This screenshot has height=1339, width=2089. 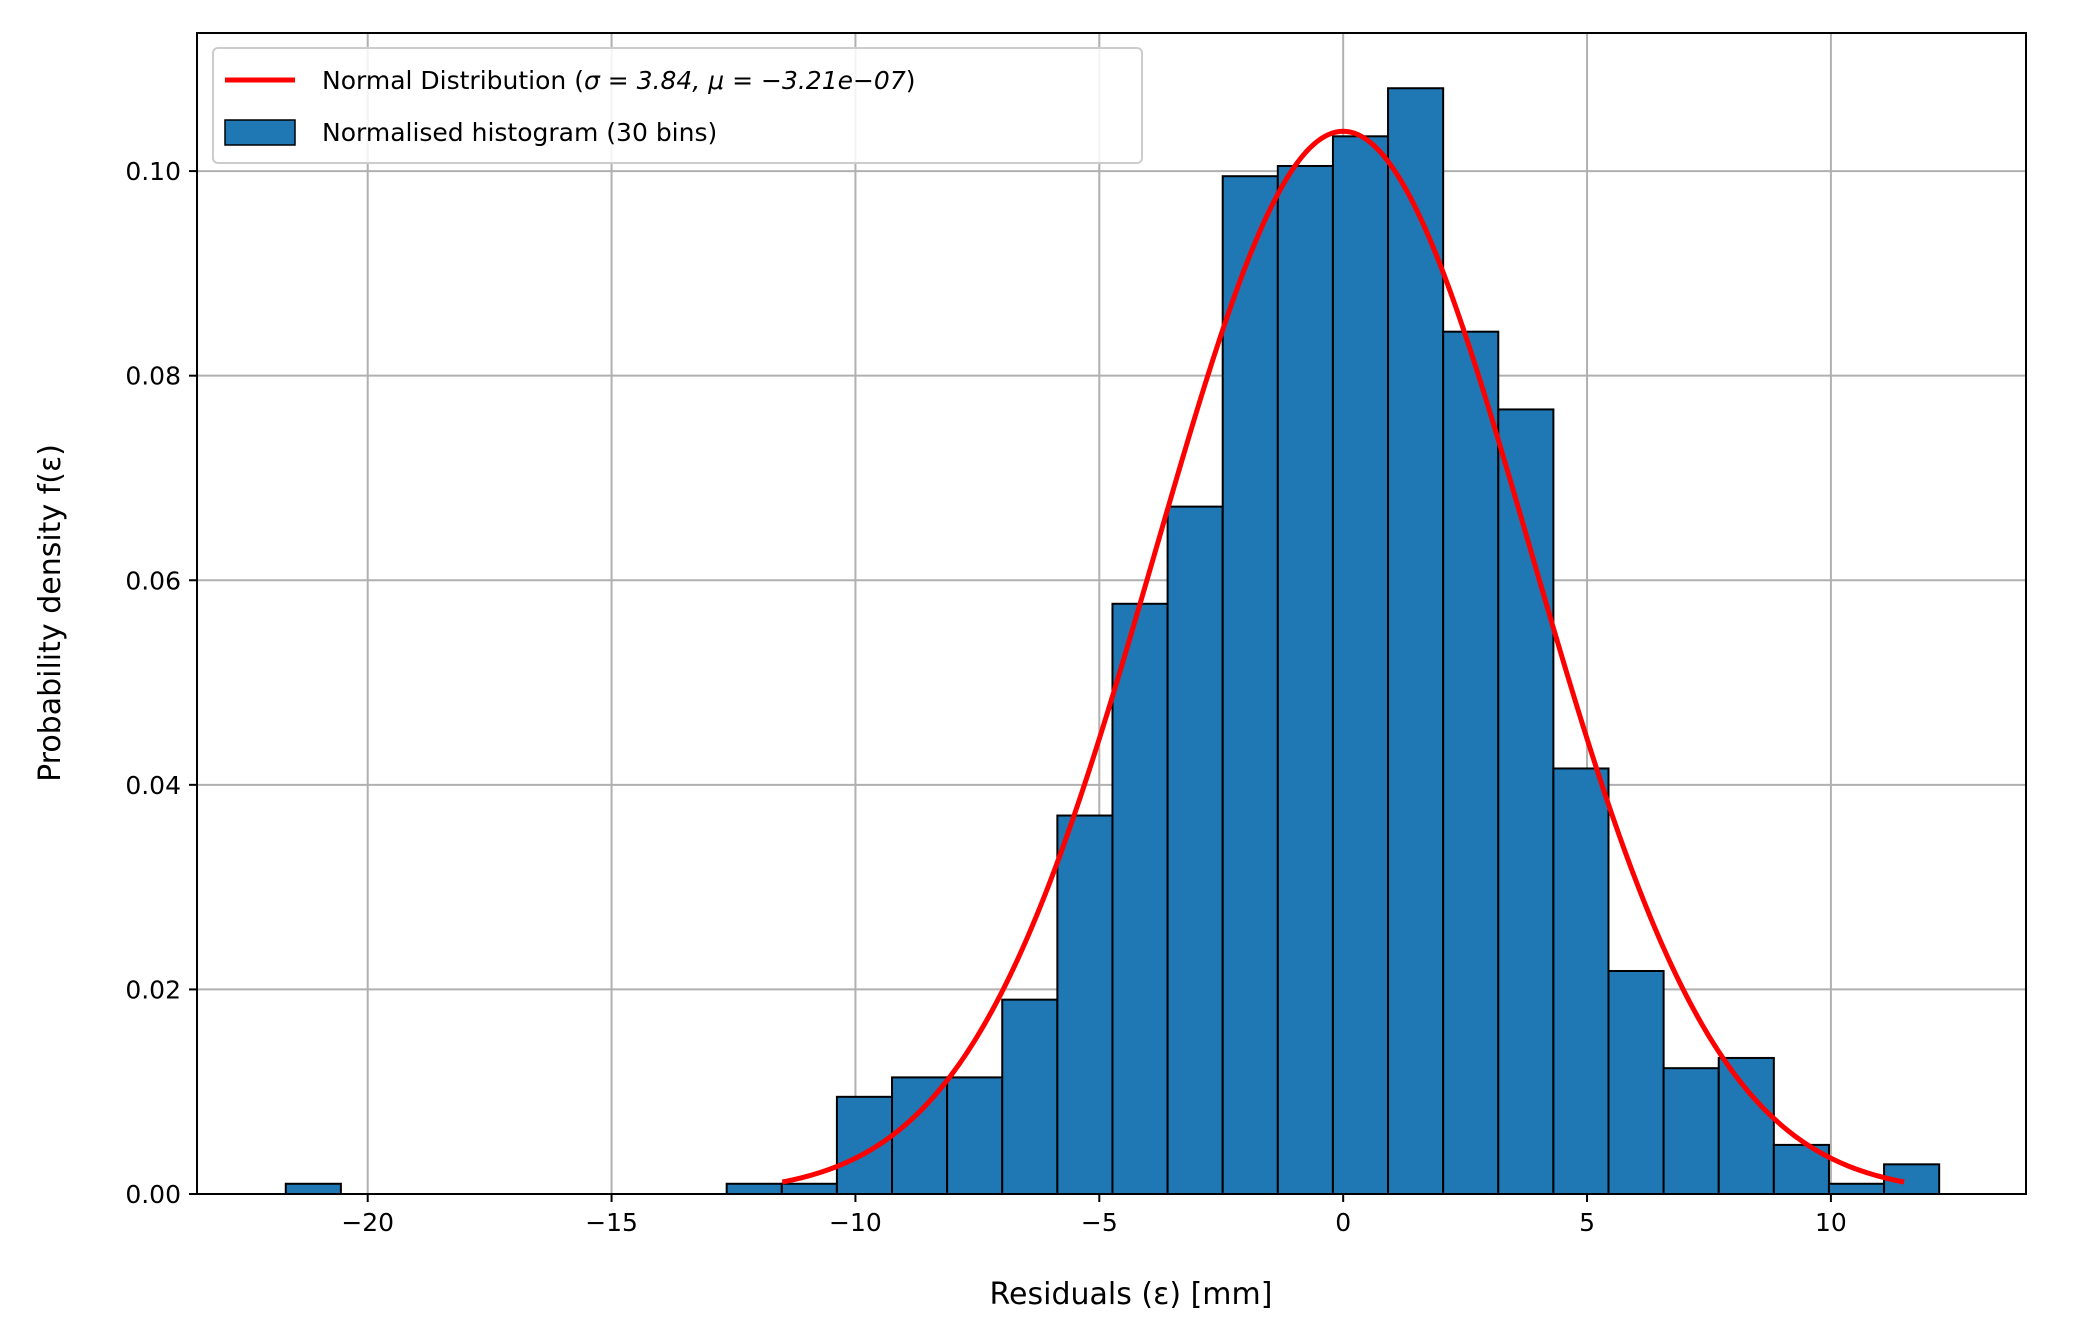 I want to click on legend-normal-mu: μ = −3.21e−07, so click(x=806, y=80).